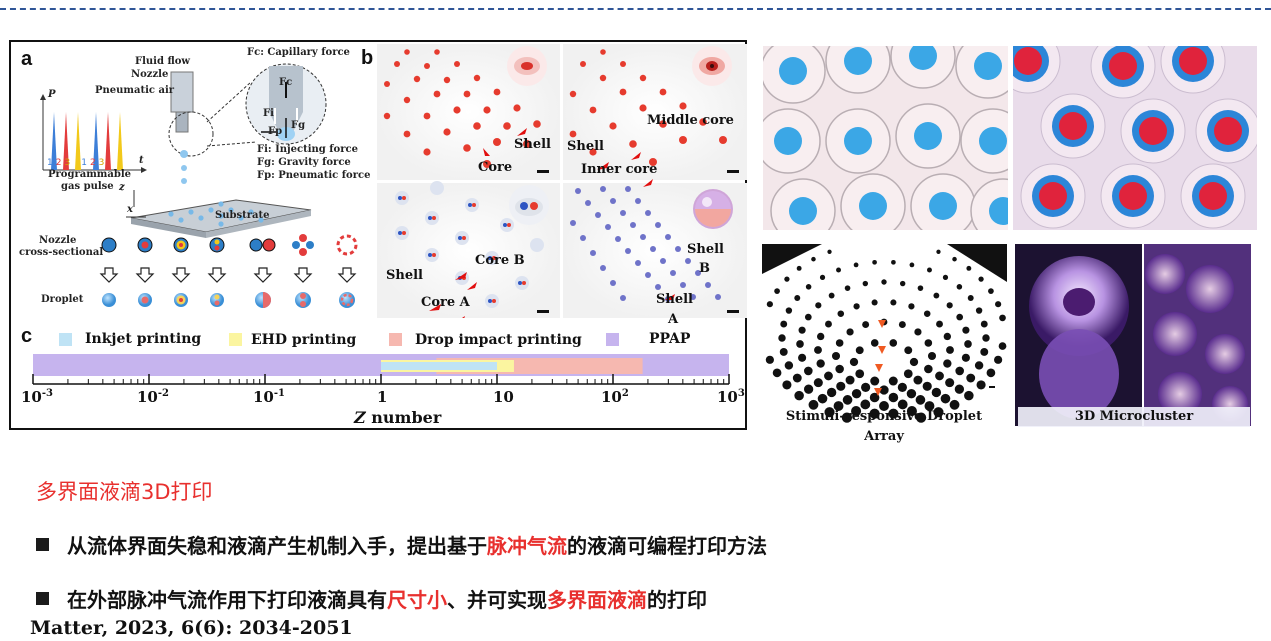  Describe the element at coordinates (298, 52) in the screenshot. I see `label-force-fc: Fc: Capillary force` at that location.